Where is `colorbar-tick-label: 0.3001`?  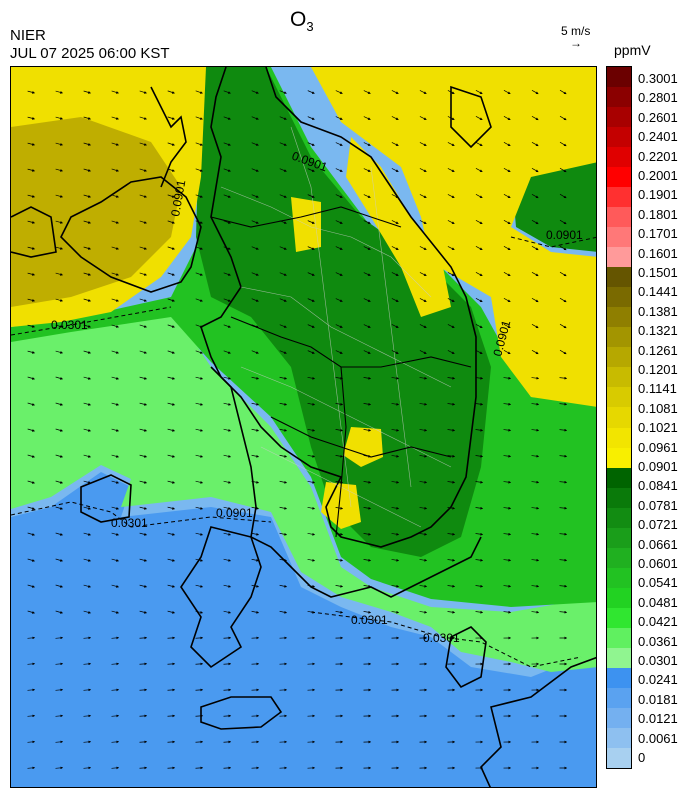 colorbar-tick-label: 0.3001 is located at coordinates (658, 78).